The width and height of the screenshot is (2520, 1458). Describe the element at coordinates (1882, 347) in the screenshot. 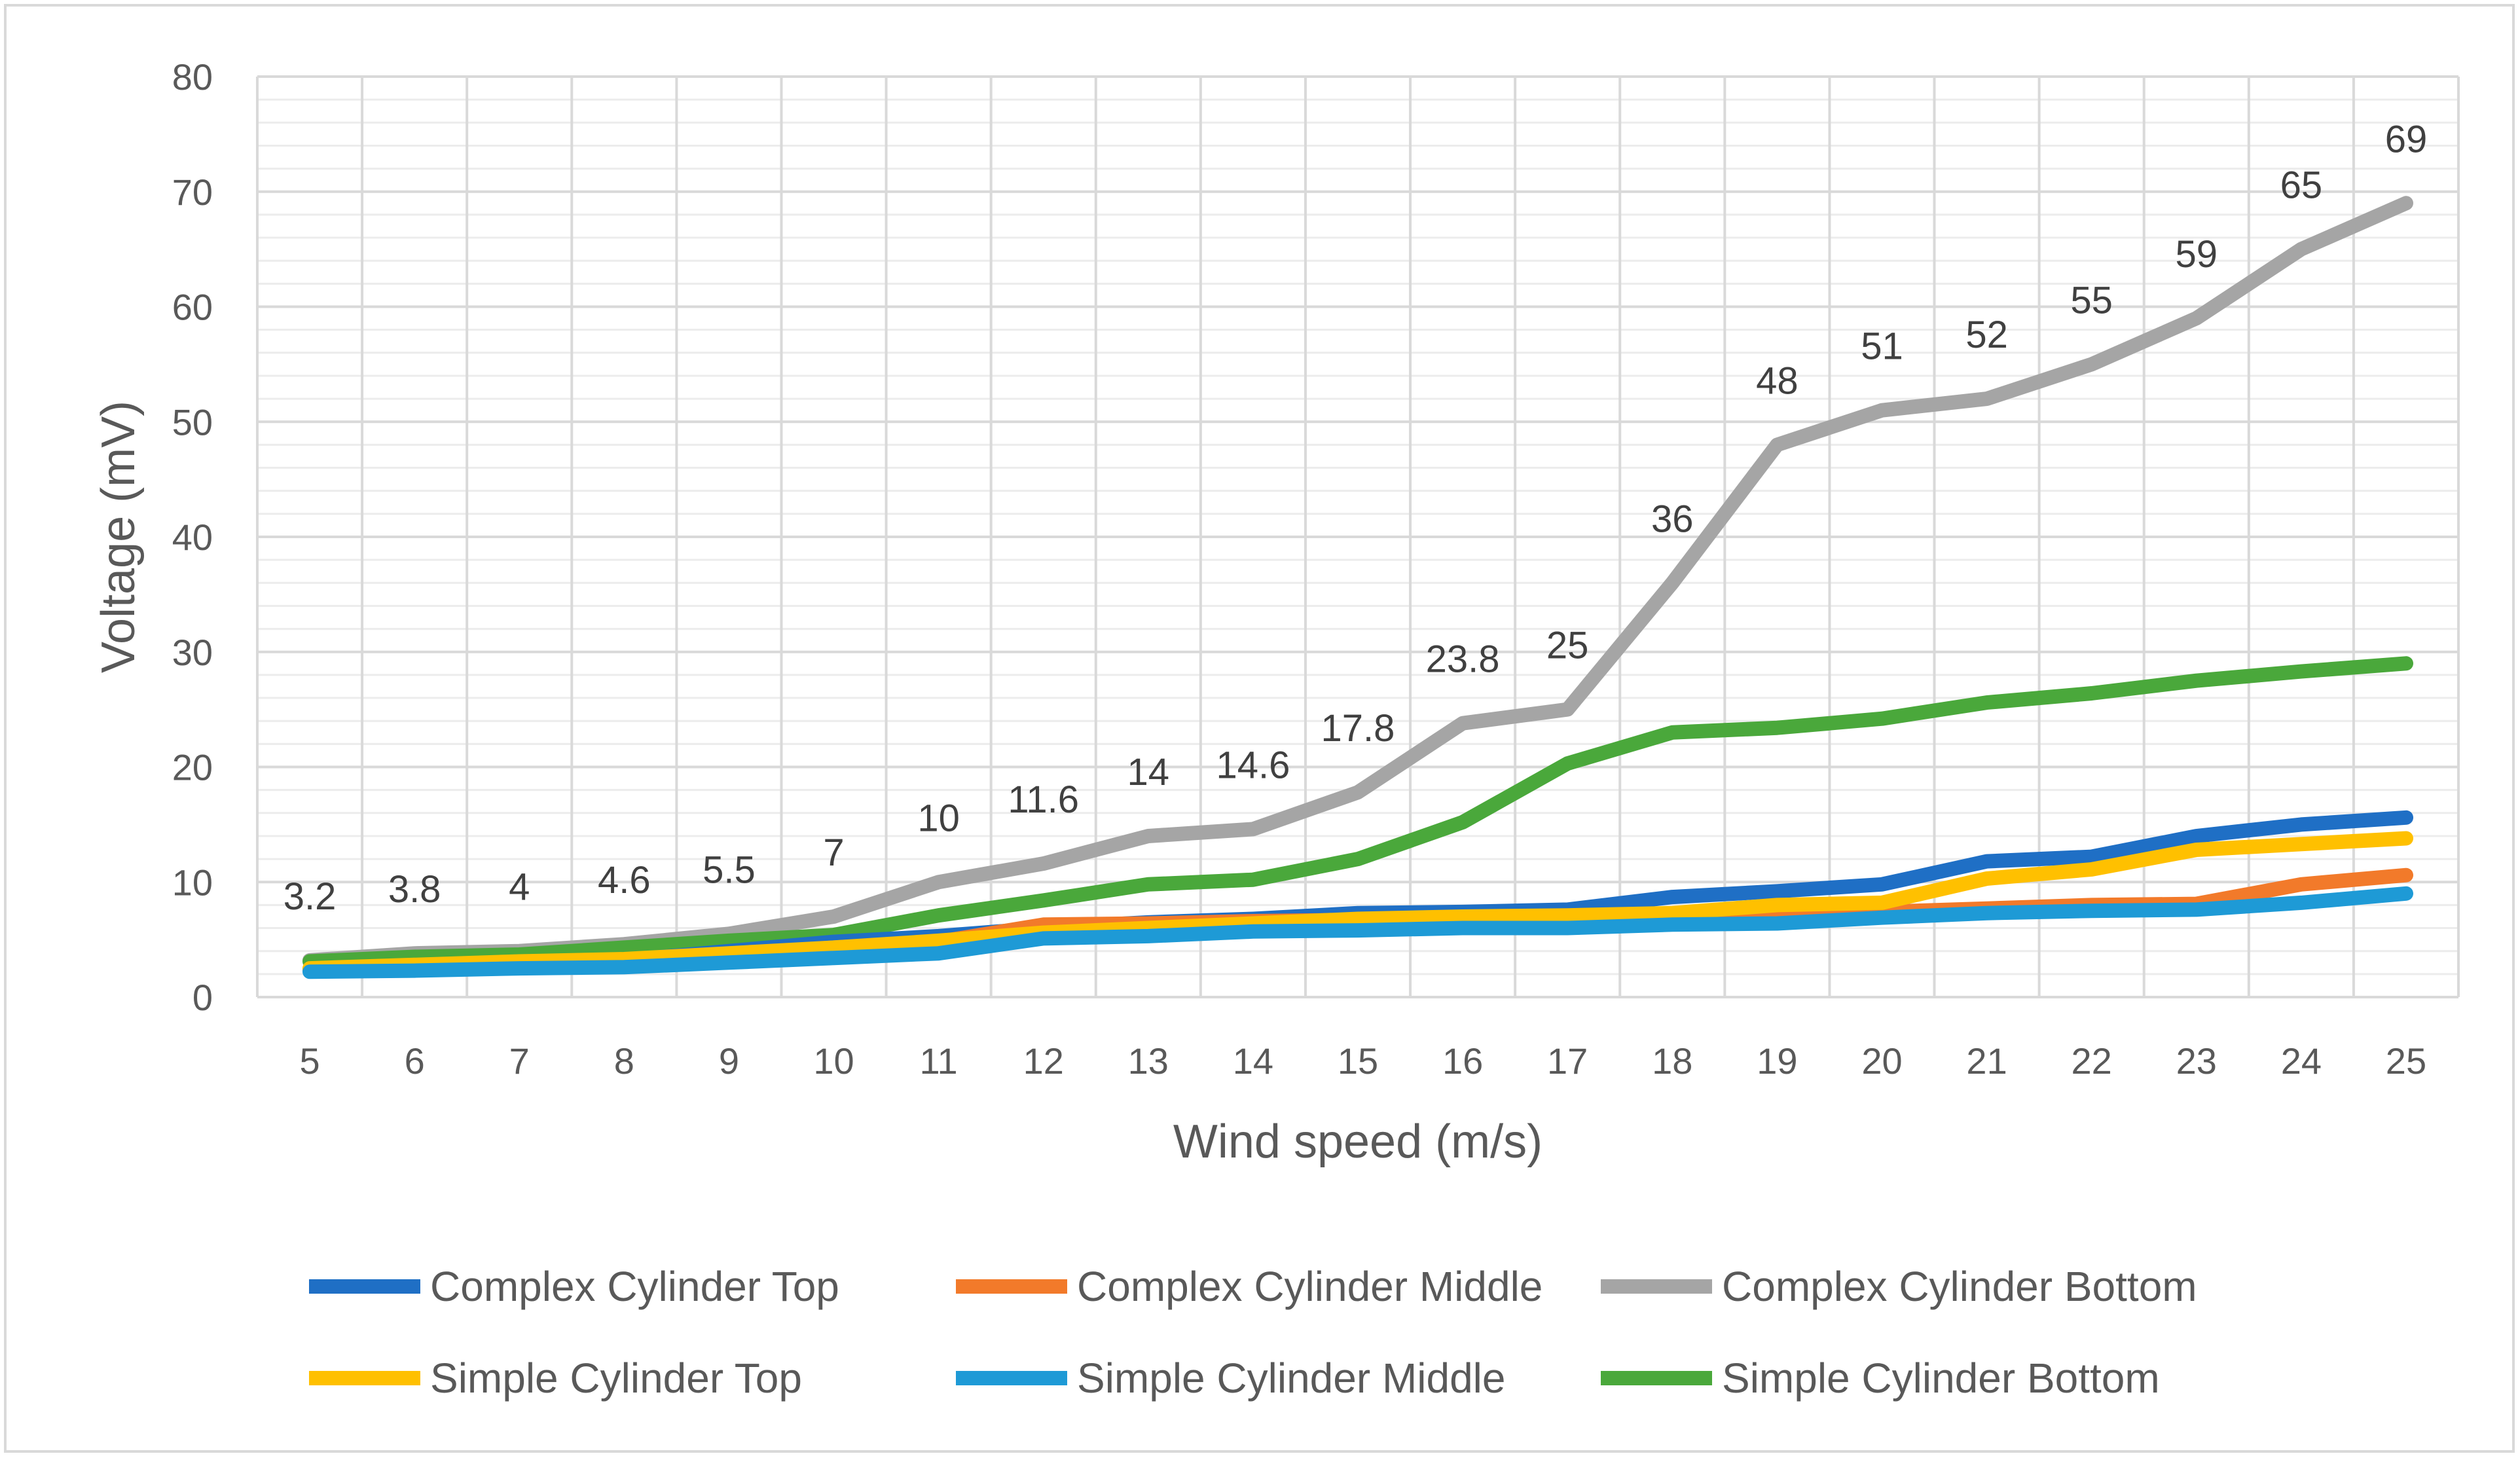

I see `data-label: 51` at that location.